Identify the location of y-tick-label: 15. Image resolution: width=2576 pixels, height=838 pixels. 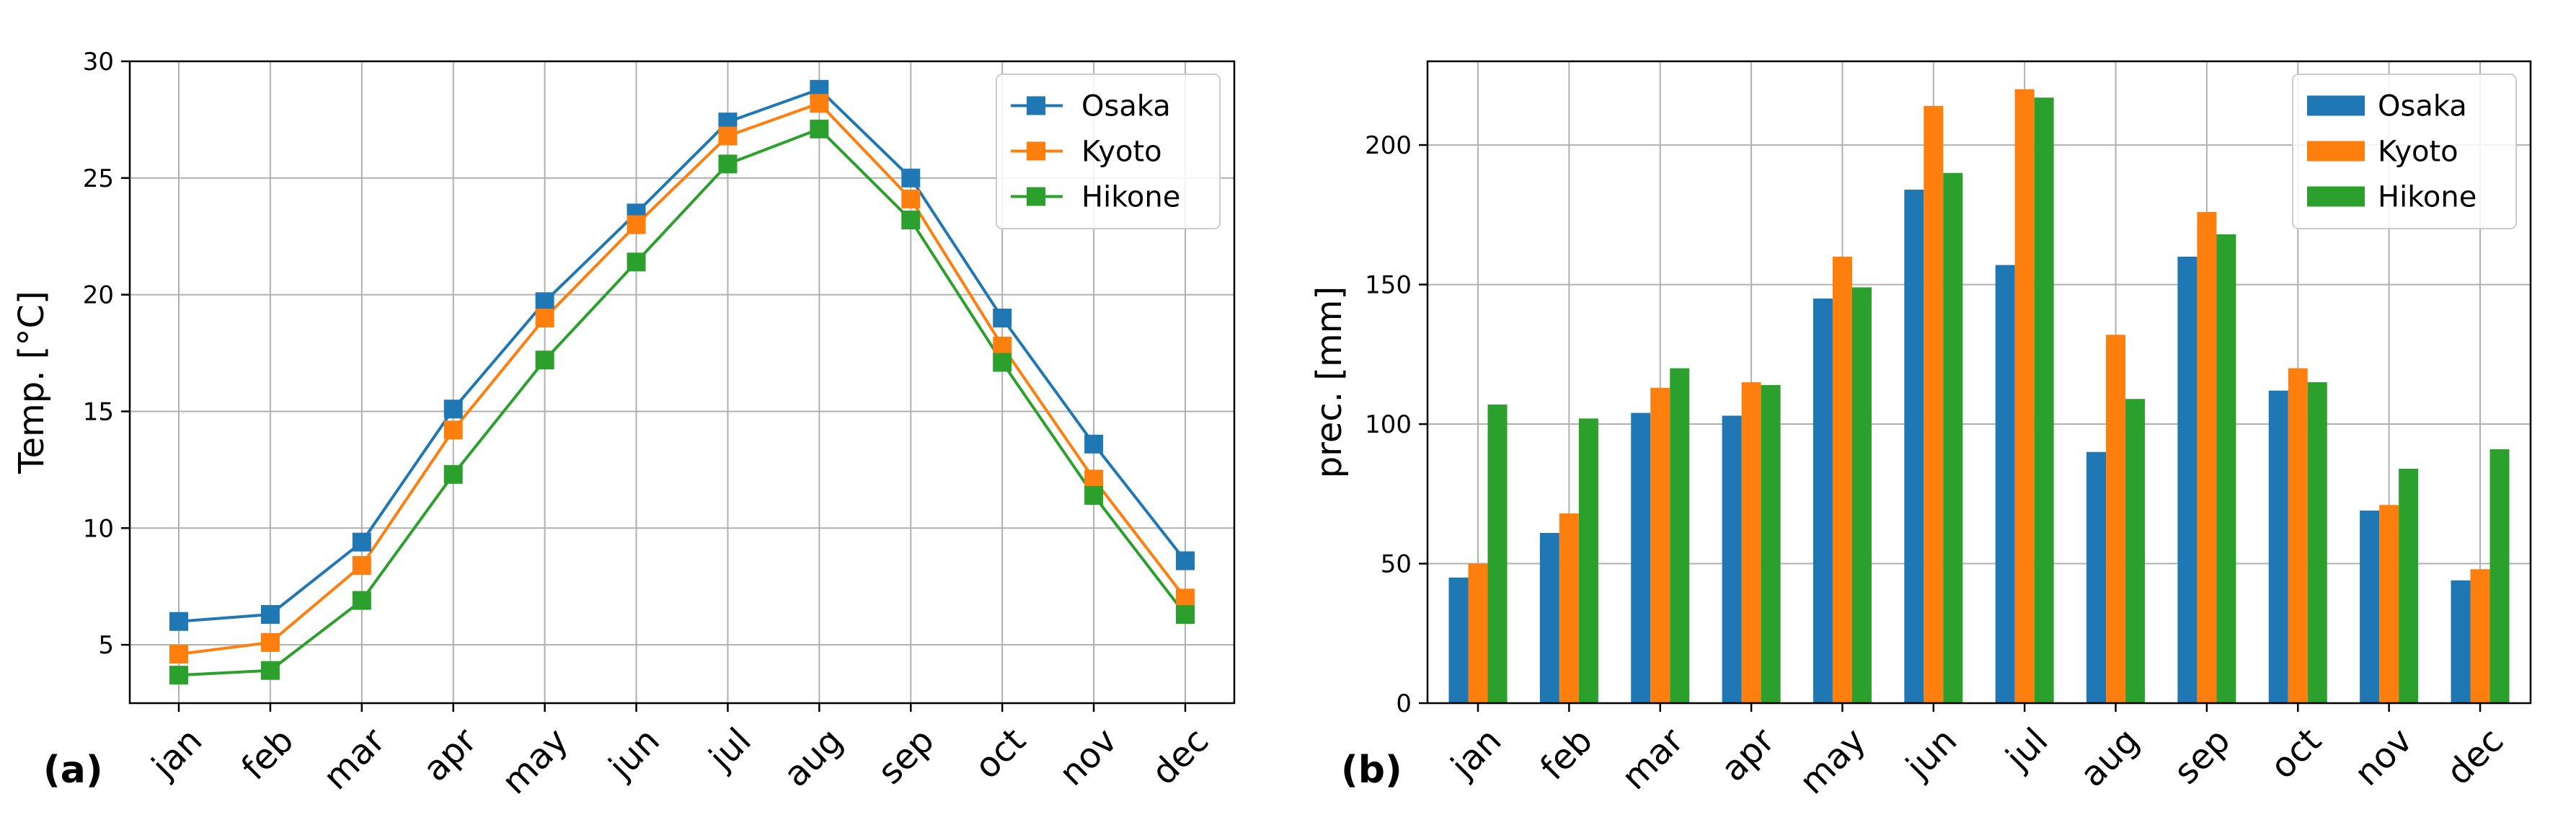
(98, 411).